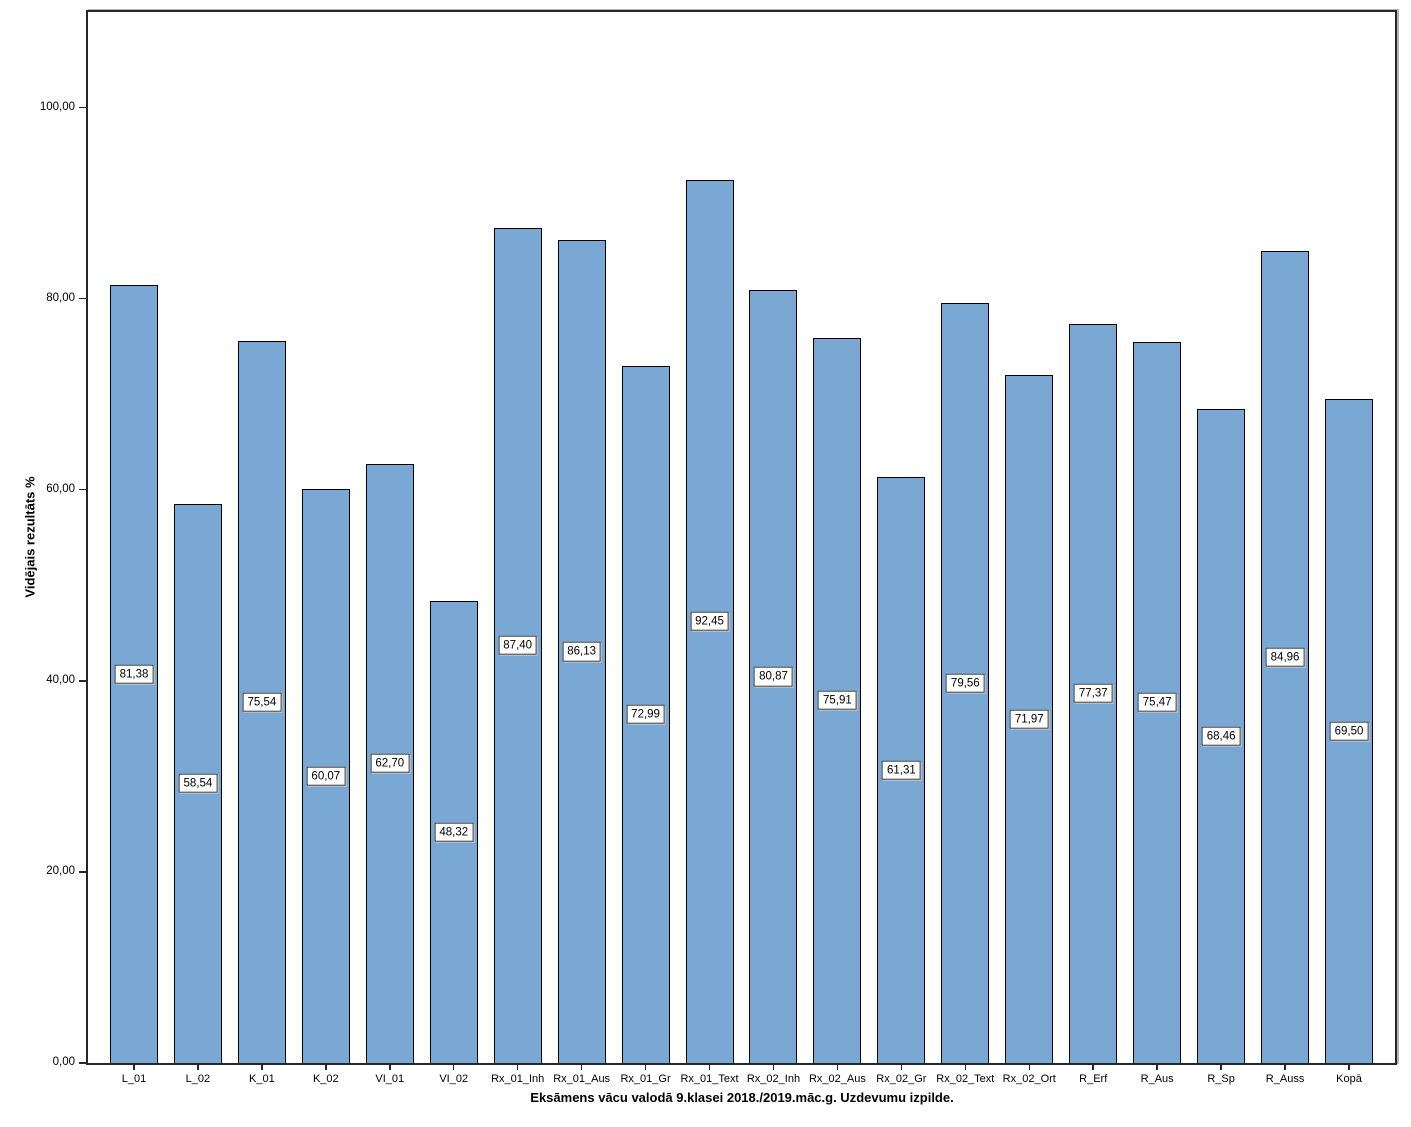  What do you see at coordinates (1285, 657) in the screenshot?
I see `bar-value-label-R_Auss: 84,96` at bounding box center [1285, 657].